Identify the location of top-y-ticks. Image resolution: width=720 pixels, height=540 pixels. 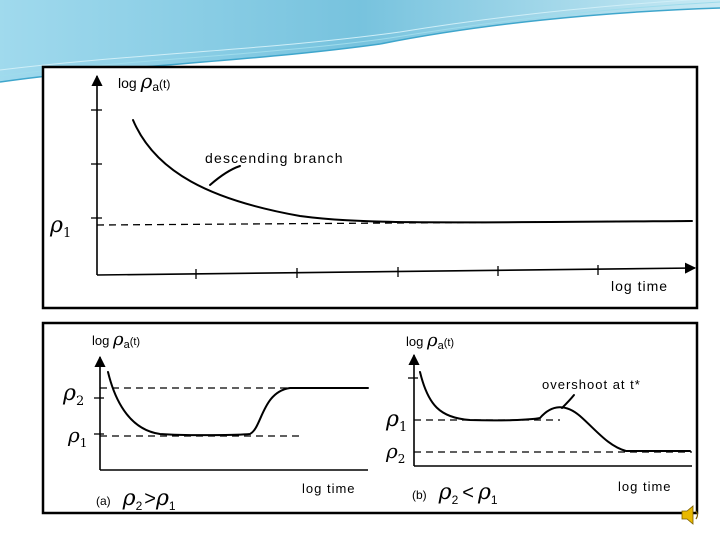
(96, 164).